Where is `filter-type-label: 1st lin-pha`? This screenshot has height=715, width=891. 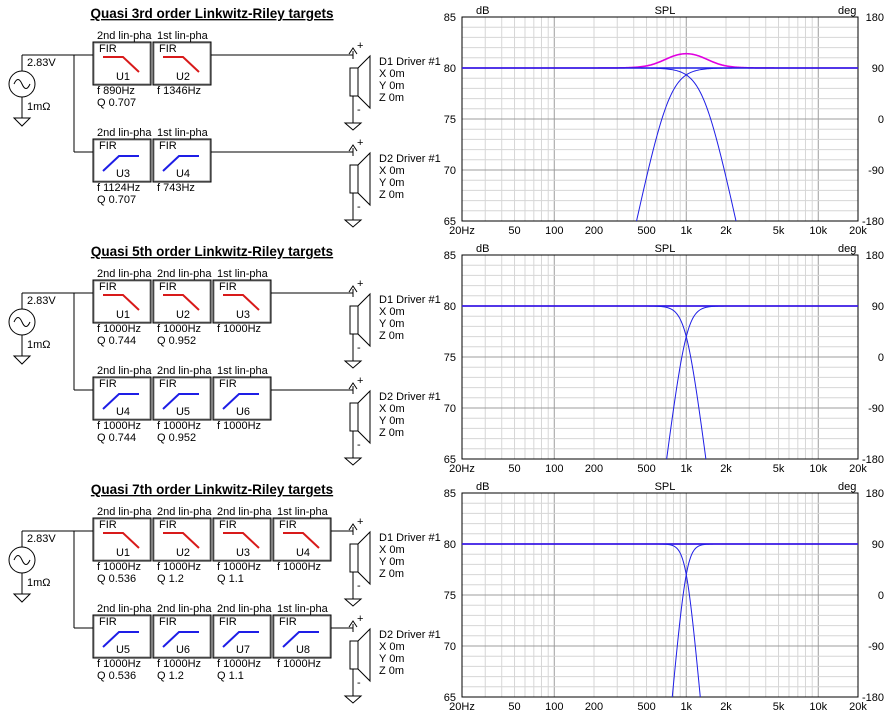
filter-type-label: 1st lin-pha is located at coordinates (303, 512).